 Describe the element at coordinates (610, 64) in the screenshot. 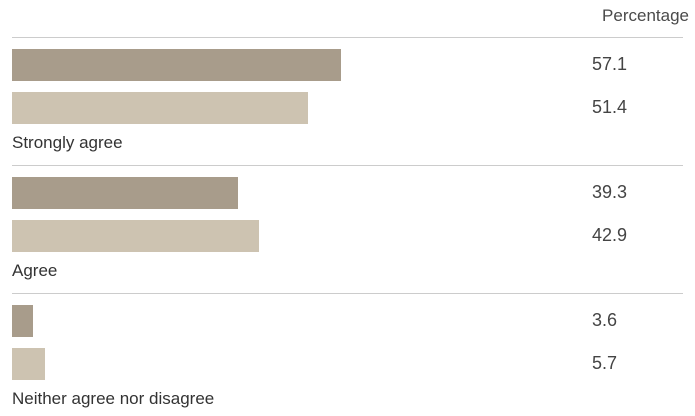

I see `value-label: 57.1` at that location.